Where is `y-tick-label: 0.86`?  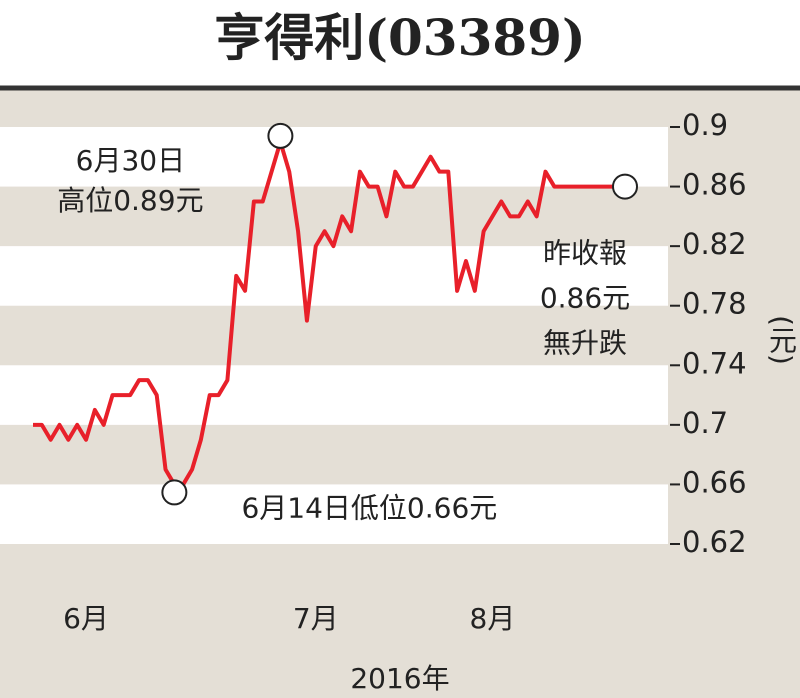 y-tick-label: 0.86 is located at coordinates (714, 185).